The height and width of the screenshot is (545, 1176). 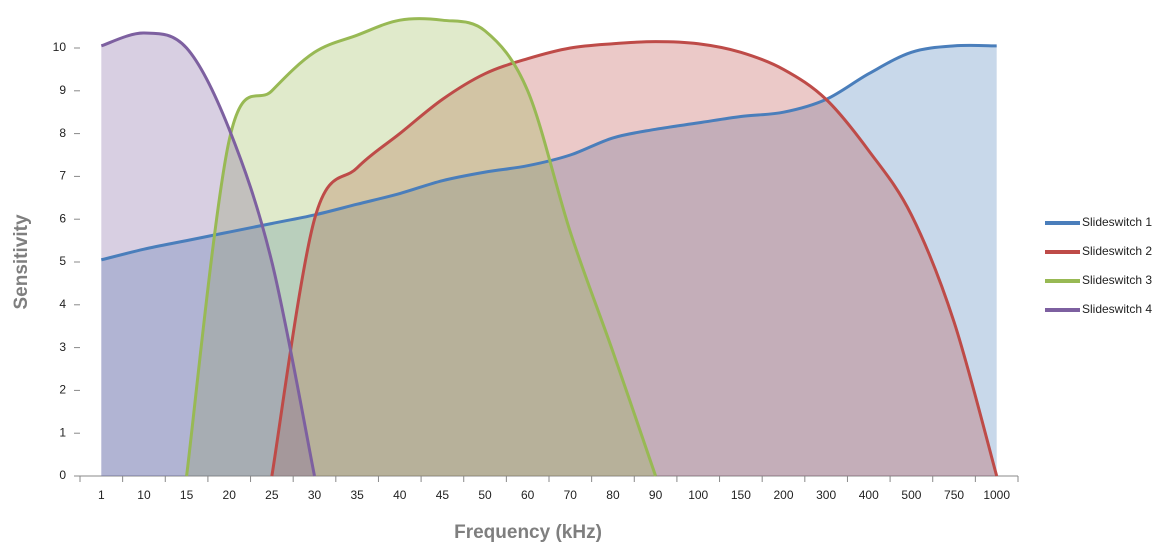 What do you see at coordinates (741, 495) in the screenshot?
I see `x-tick-label: 150` at bounding box center [741, 495].